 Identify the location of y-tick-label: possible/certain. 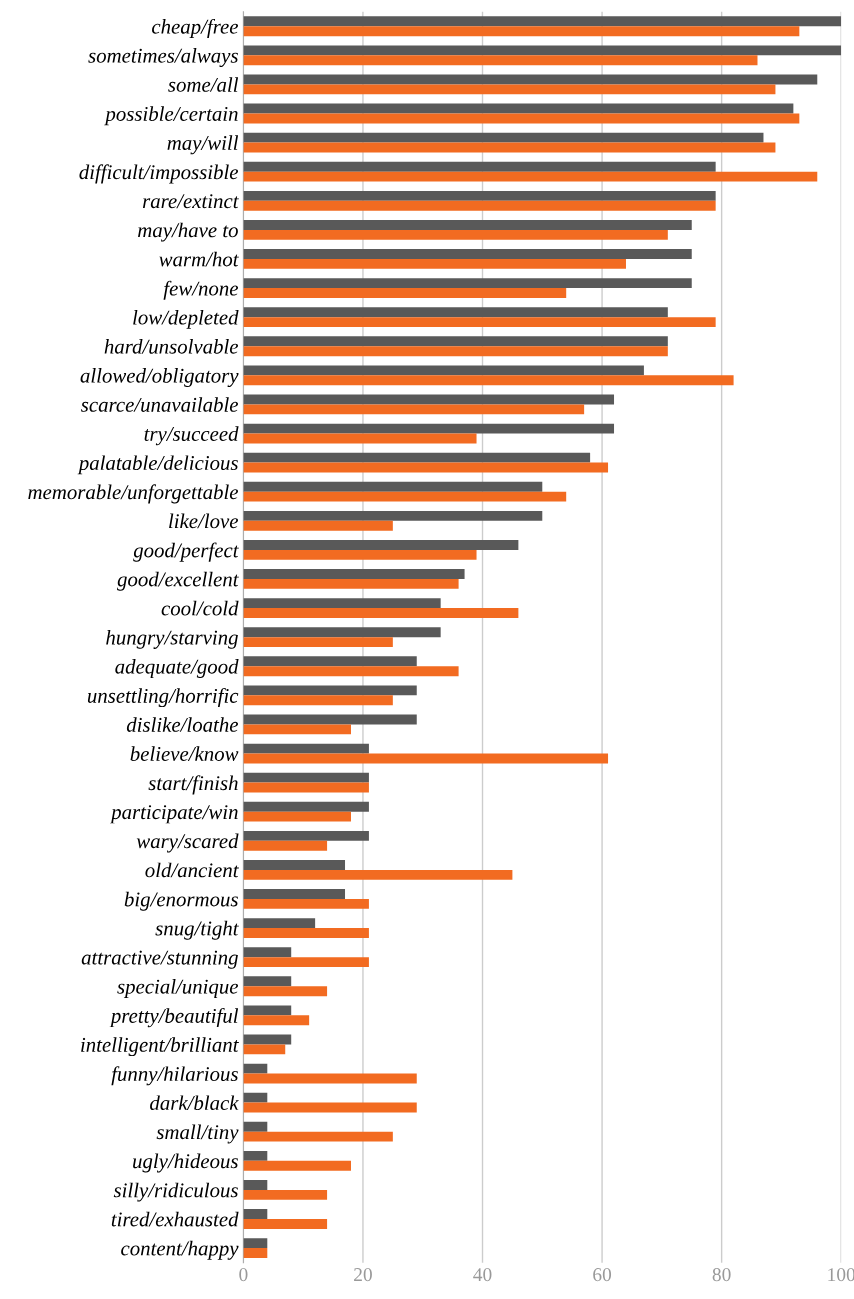
(171, 116).